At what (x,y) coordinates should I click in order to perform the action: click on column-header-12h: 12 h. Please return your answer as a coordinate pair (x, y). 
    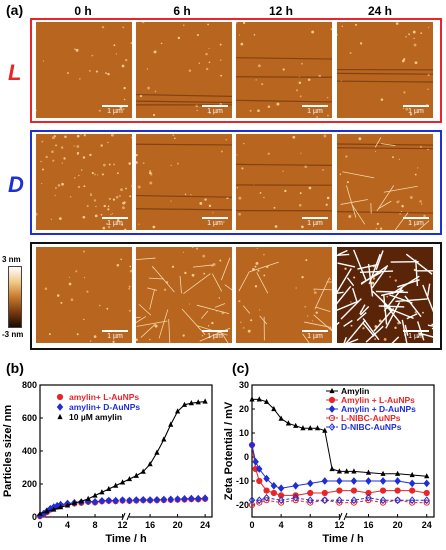
    Looking at the image, I should click on (280, 11).